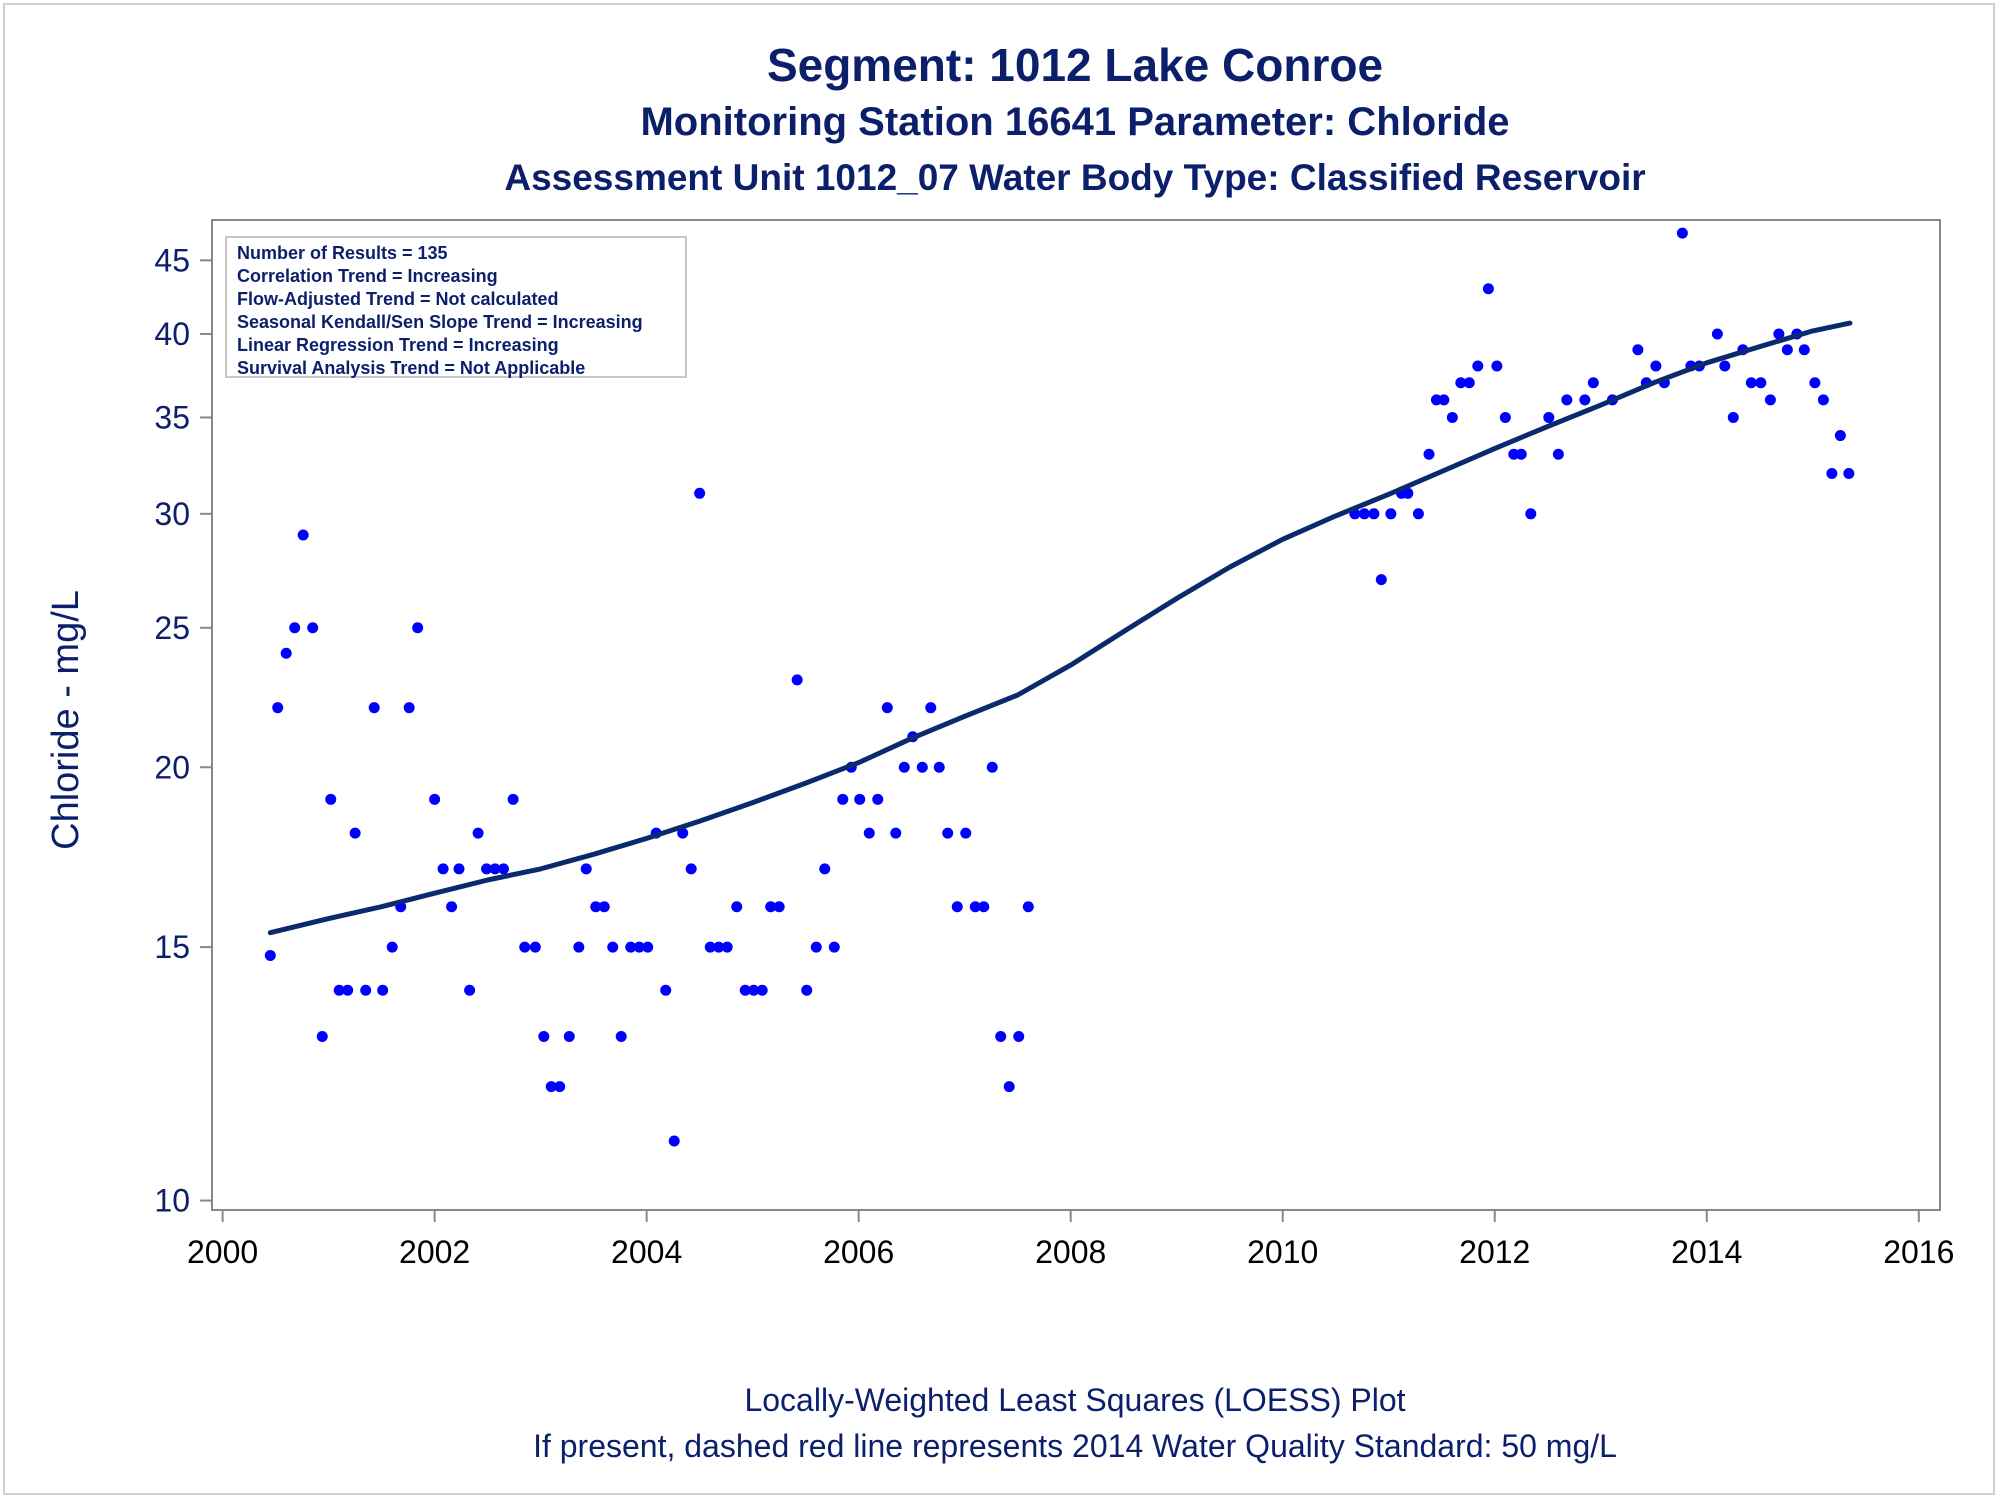 Image resolution: width=2000 pixels, height=1500 pixels. I want to click on chart-title: Segment: 1012 Lake Conroe, so click(1075, 65).